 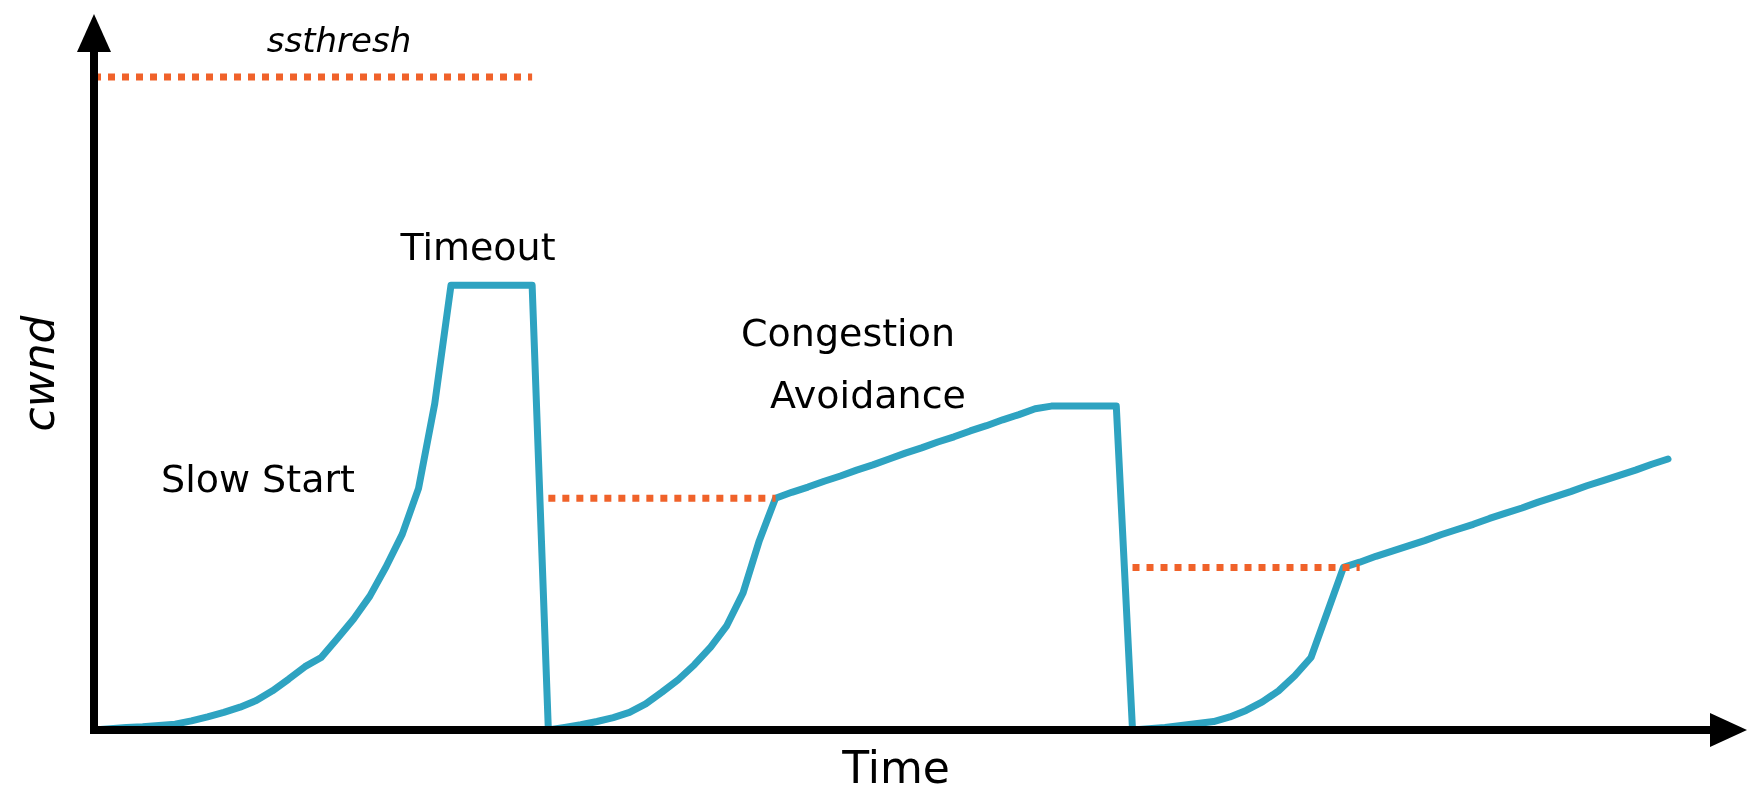 What do you see at coordinates (339, 40) in the screenshot?
I see `series-label: ssthresh` at bounding box center [339, 40].